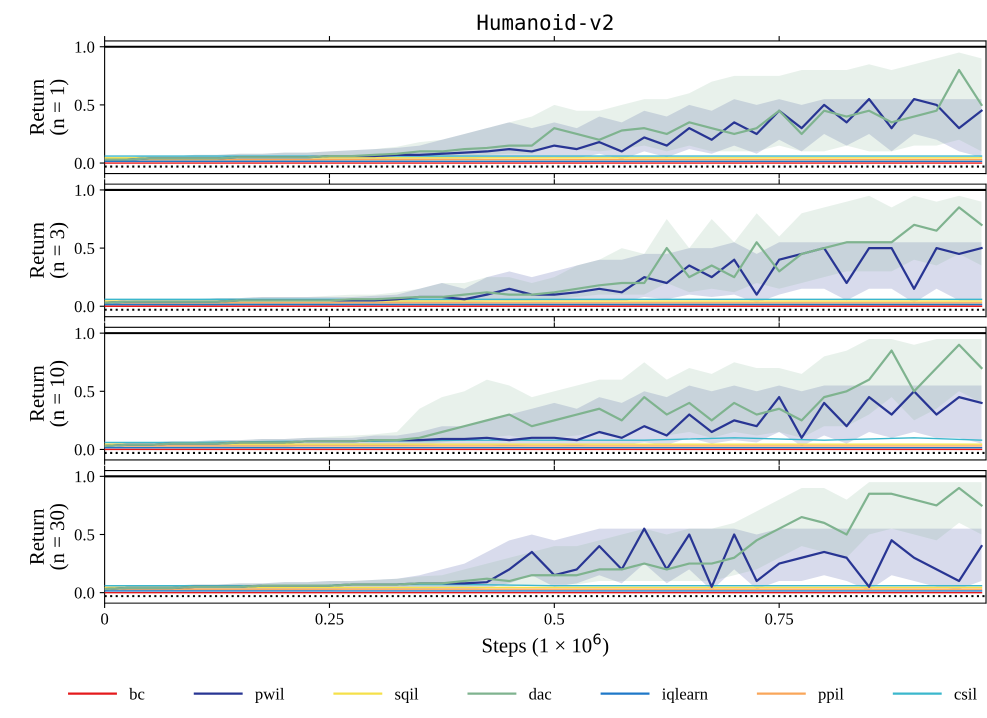 This screenshot has height=718, width=987. Describe the element at coordinates (49, 250) in the screenshot. I see `y-axis-title: Return (n = 3)` at that location.